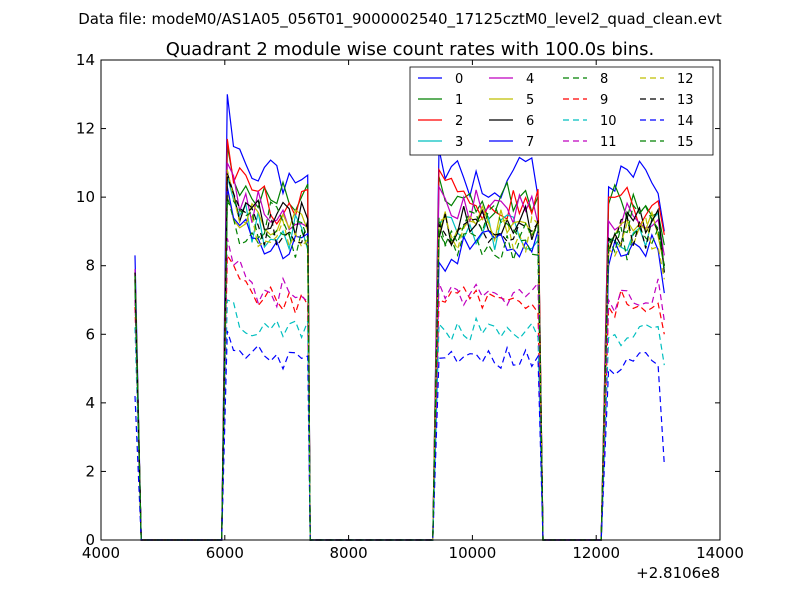 This screenshot has height=600, width=800. What do you see at coordinates (101, 553) in the screenshot?
I see `x-tick-label: 4000` at bounding box center [101, 553].